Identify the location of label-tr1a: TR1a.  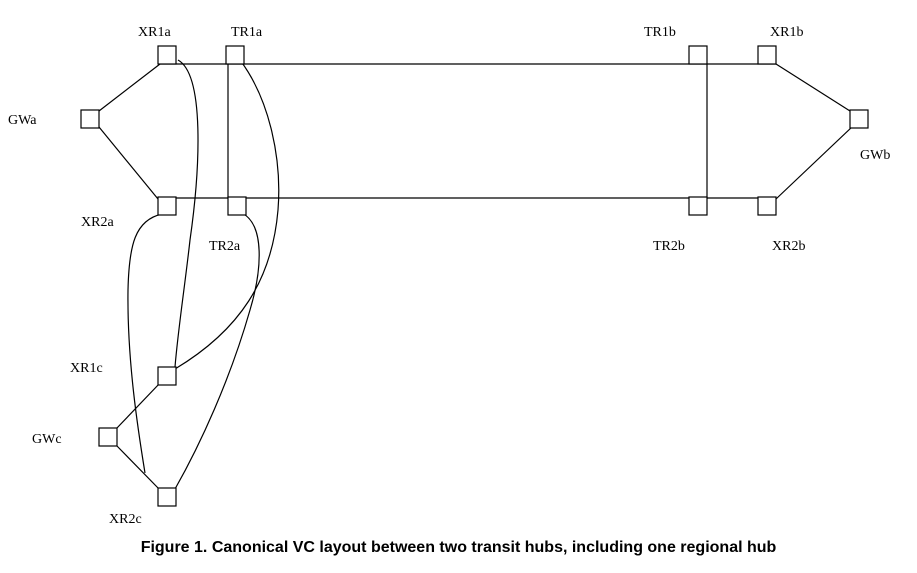
(247, 32).